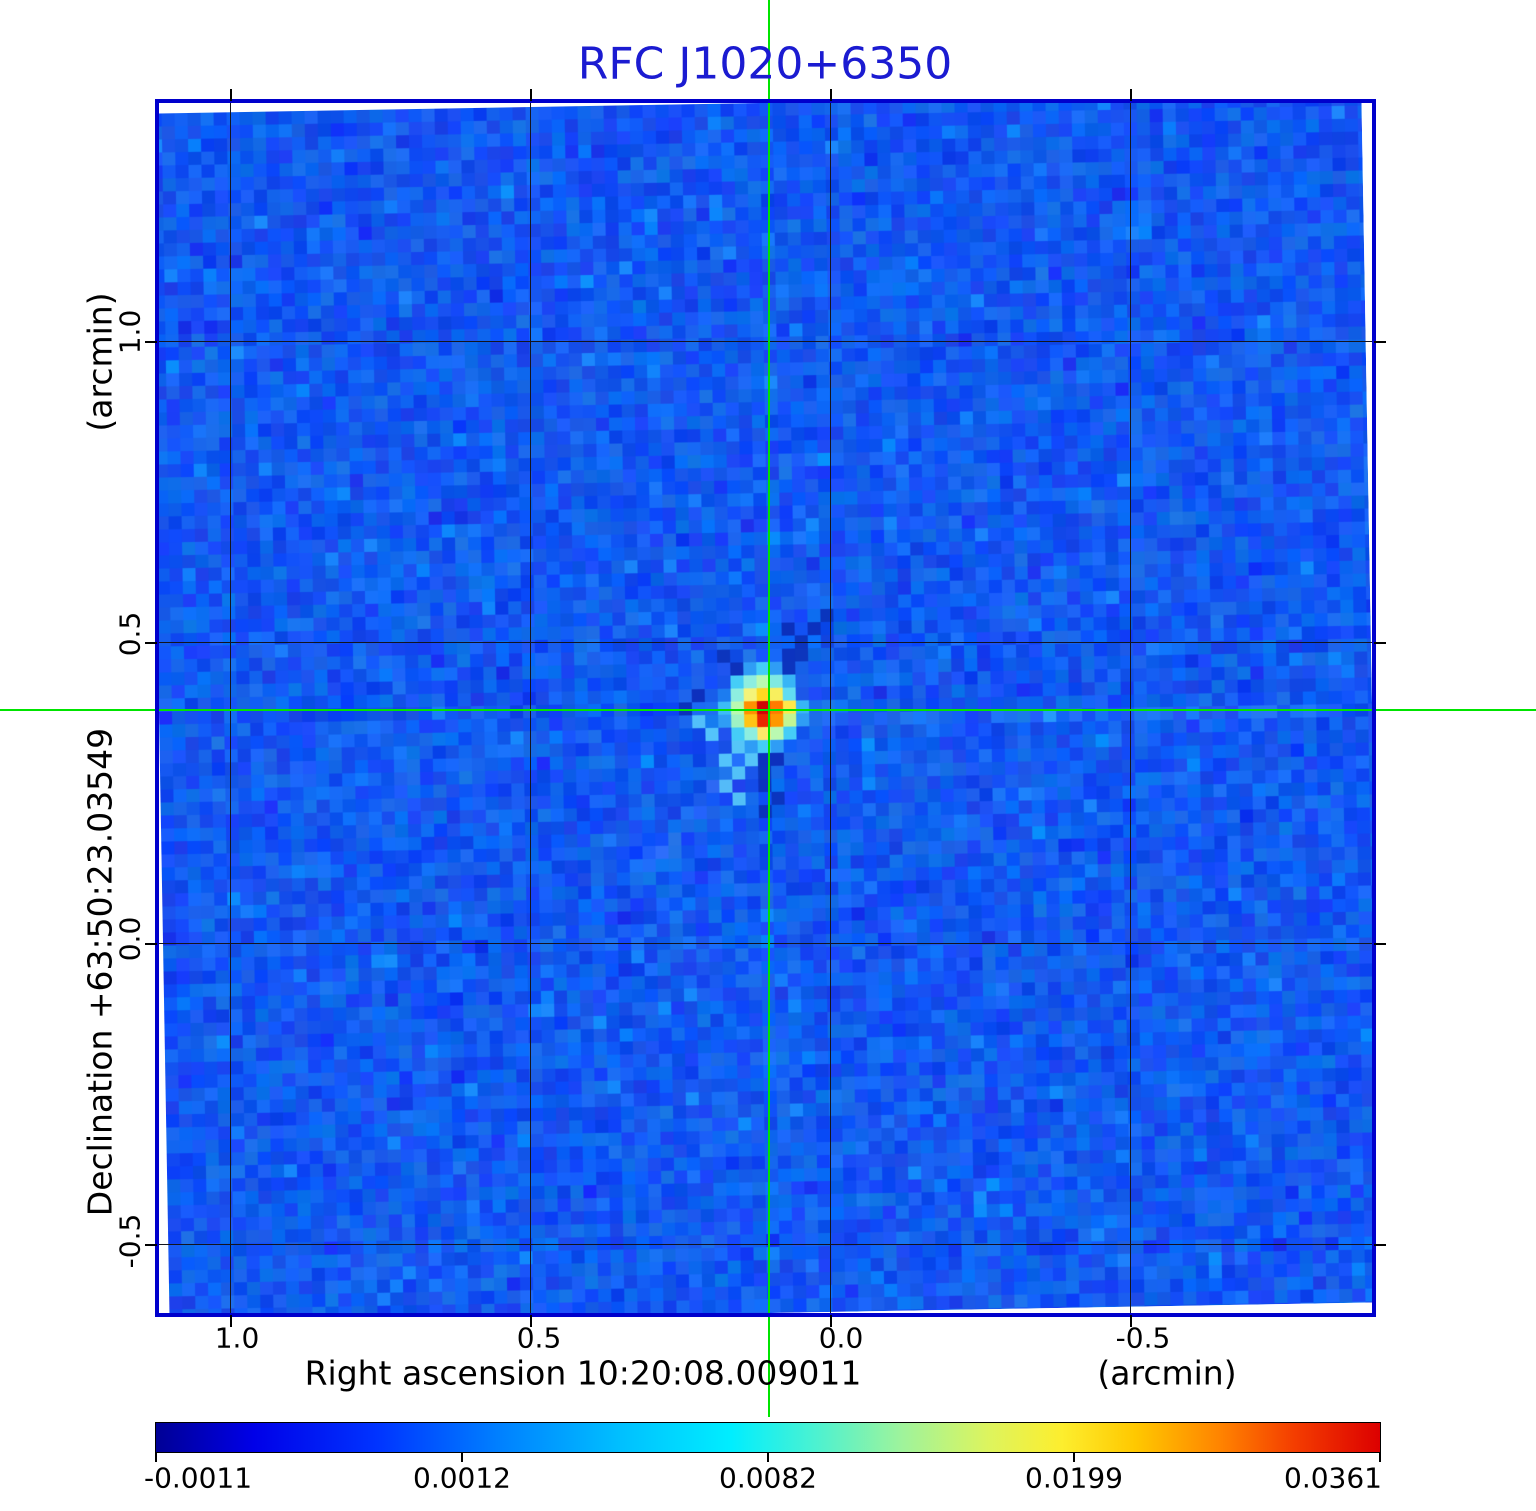 The width and height of the screenshot is (1536, 1511). What do you see at coordinates (130, 332) in the screenshot?
I see `y-tick-label: 1.0` at bounding box center [130, 332].